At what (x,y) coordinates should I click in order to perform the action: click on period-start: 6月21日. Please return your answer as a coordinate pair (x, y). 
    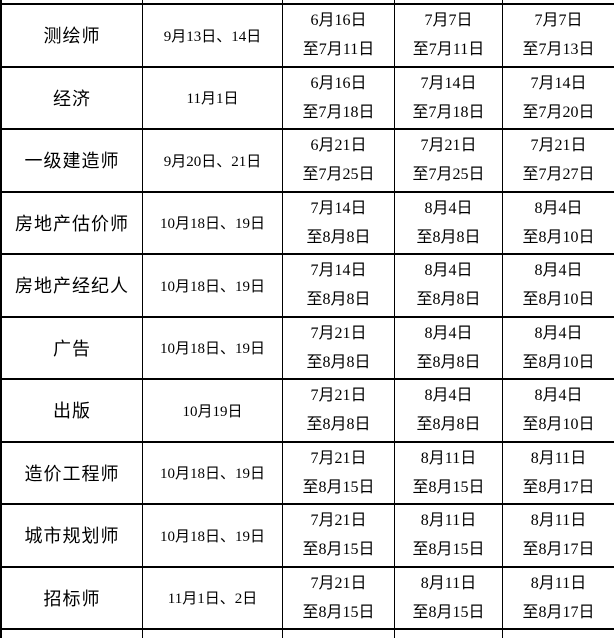
    Looking at the image, I should click on (338, 146).